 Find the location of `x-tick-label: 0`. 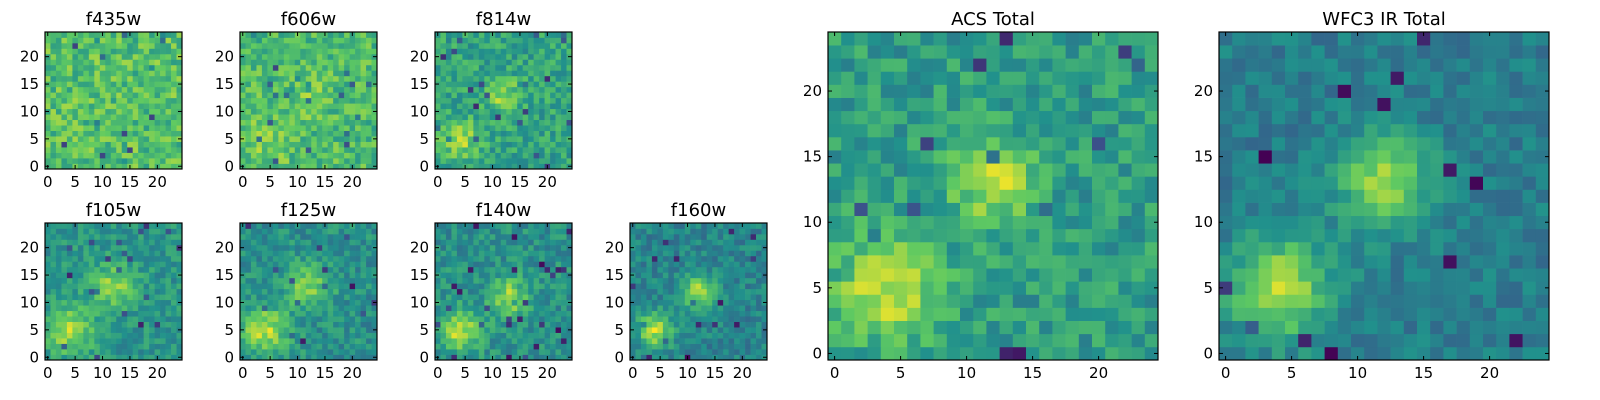

x-tick-label: 0 is located at coordinates (438, 373).